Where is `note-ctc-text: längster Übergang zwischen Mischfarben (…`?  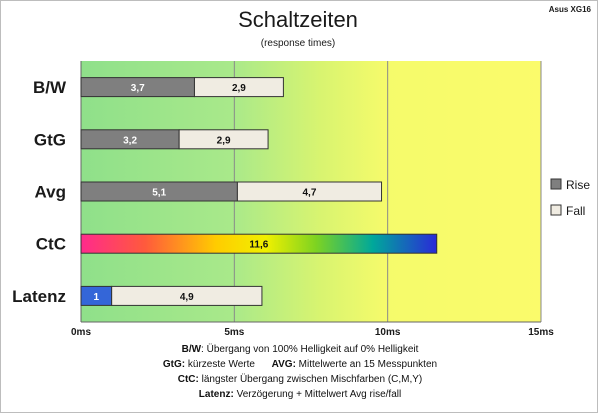
note-ctc-text: längster Übergang zwischen Mischfarben (… is located at coordinates (310, 379).